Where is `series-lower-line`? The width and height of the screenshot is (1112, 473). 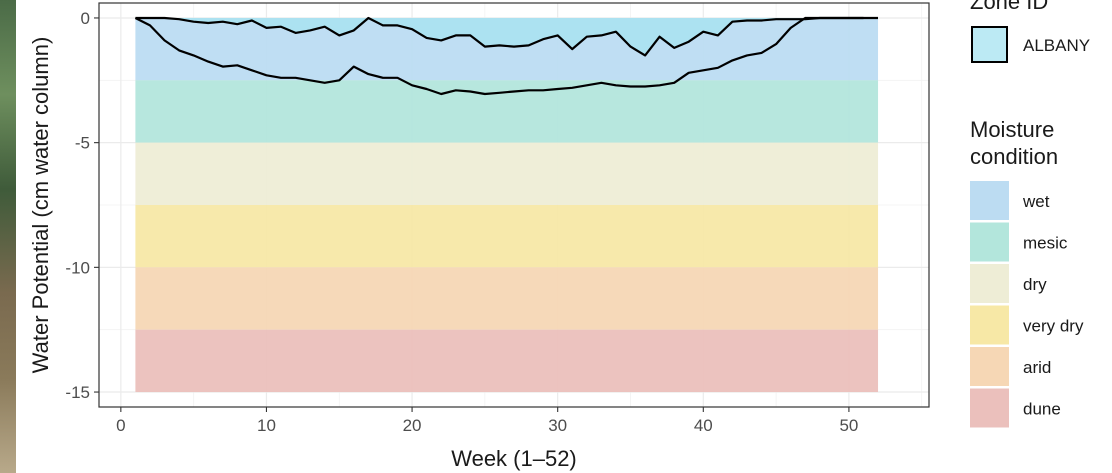
series-lower-line is located at coordinates (499, 56).